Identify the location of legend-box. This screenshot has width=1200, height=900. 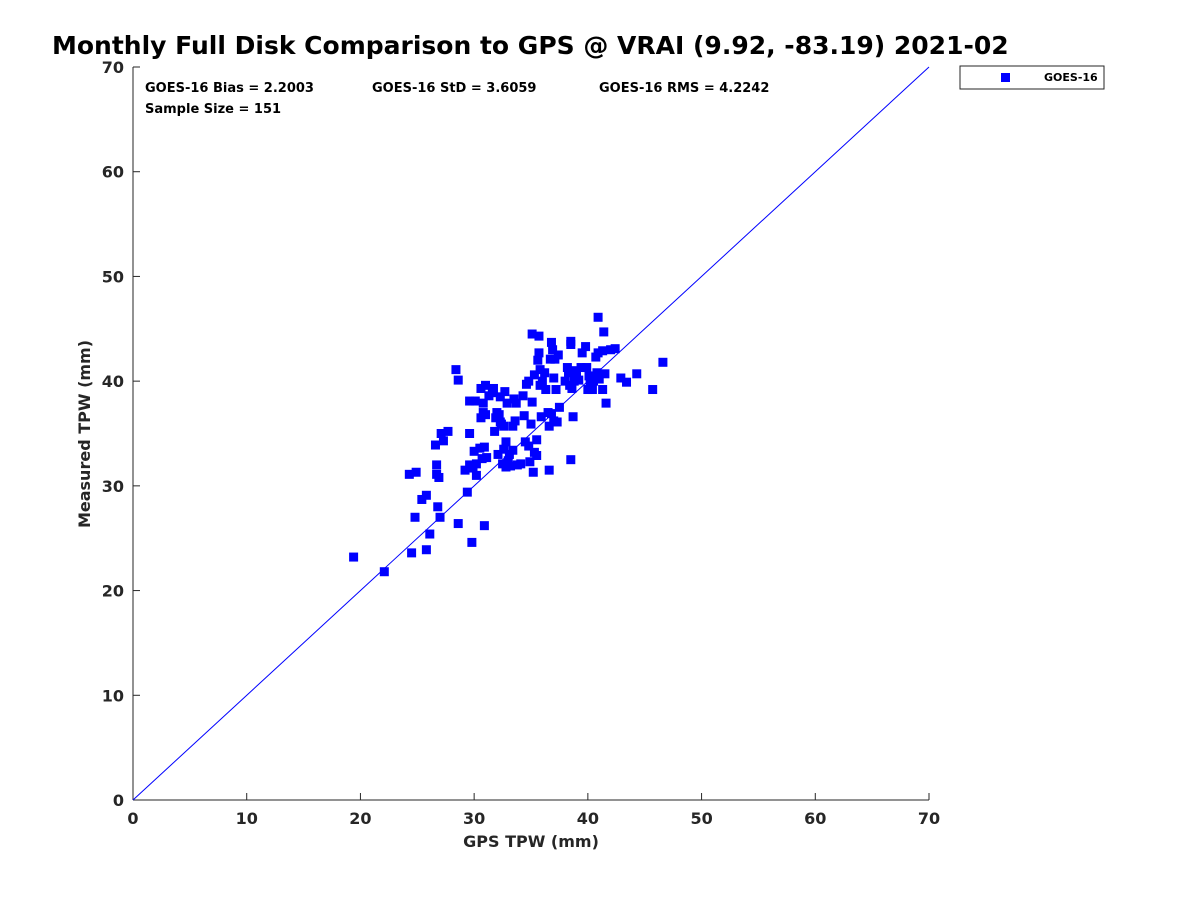
(1032, 77).